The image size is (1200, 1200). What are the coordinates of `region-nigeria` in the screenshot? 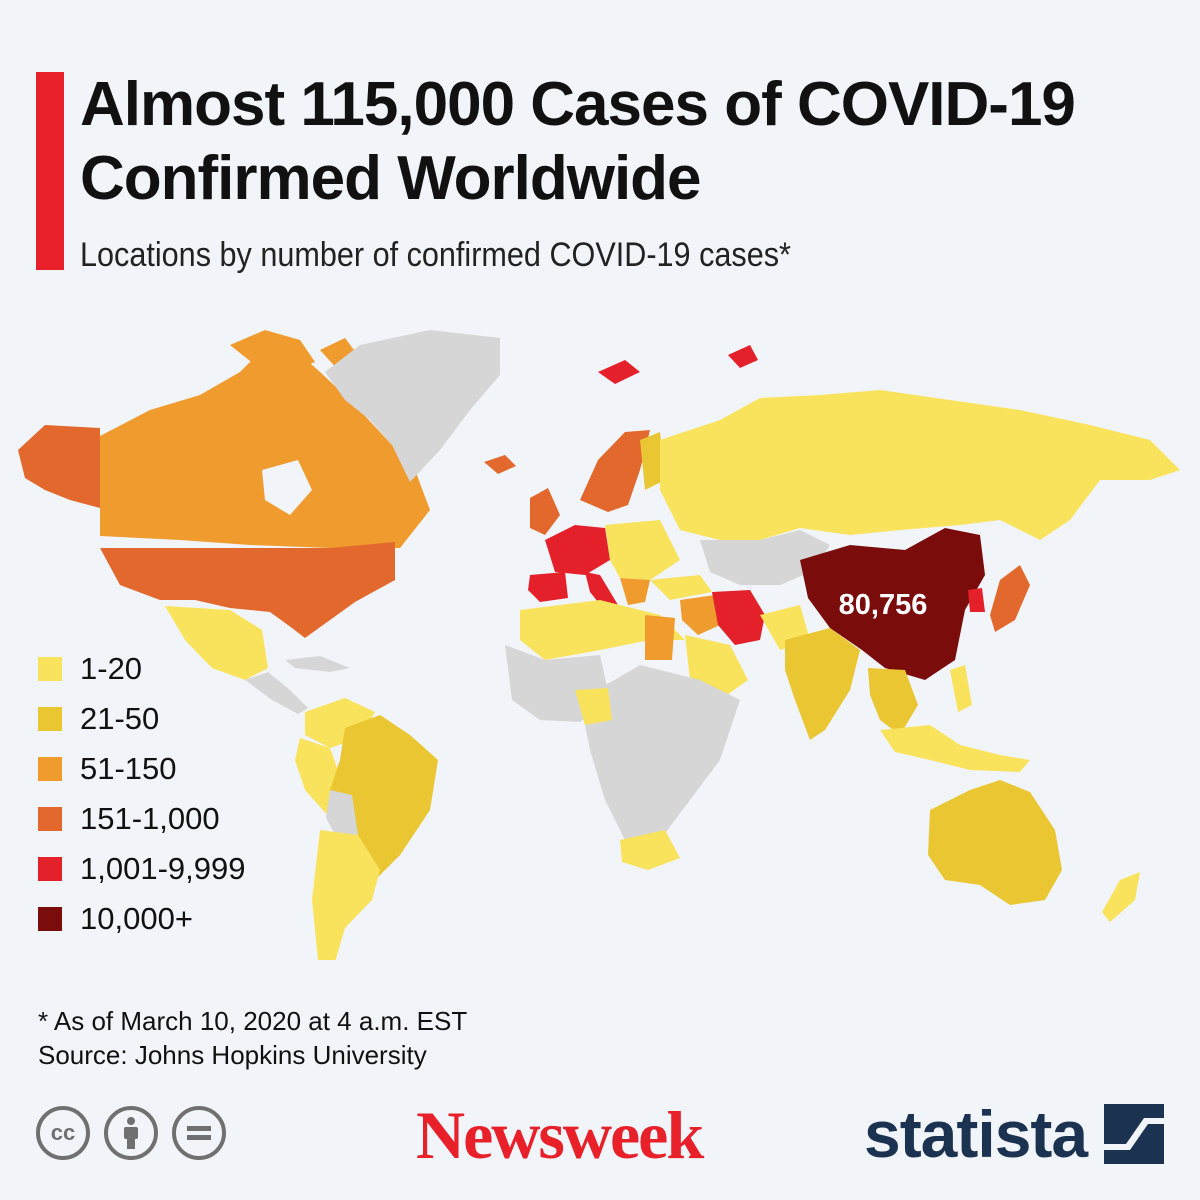 It's located at (593, 706).